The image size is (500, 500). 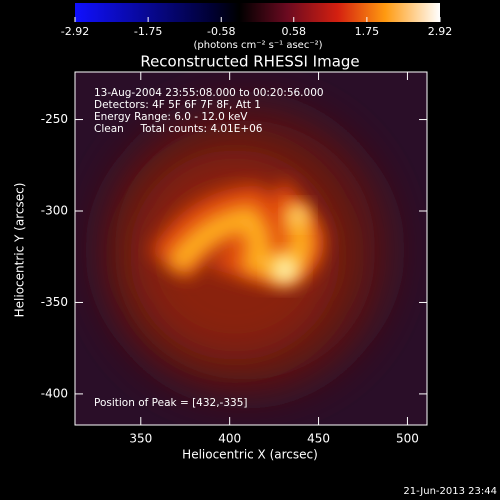 What do you see at coordinates (294, 31) in the screenshot?
I see `colorbar-tick-label: 0.58` at bounding box center [294, 31].